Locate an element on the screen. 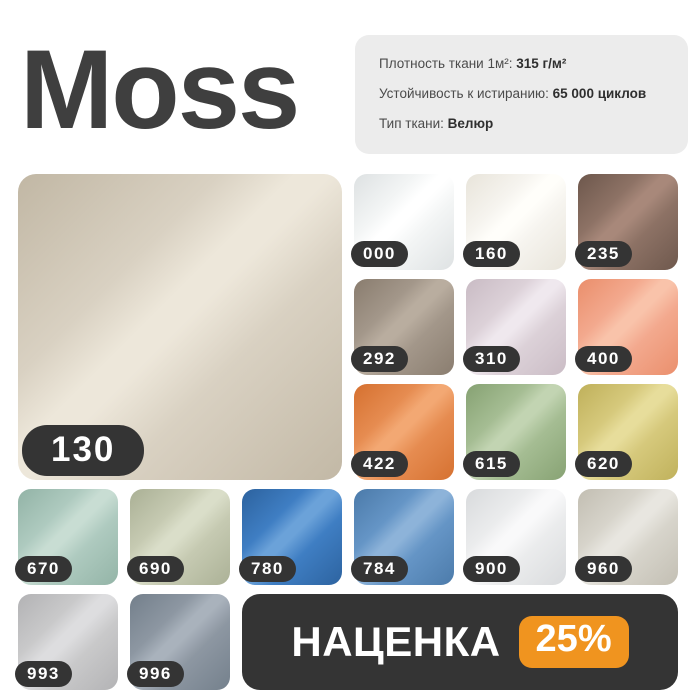  swatch-code-badge: 620 is located at coordinates (603, 464).